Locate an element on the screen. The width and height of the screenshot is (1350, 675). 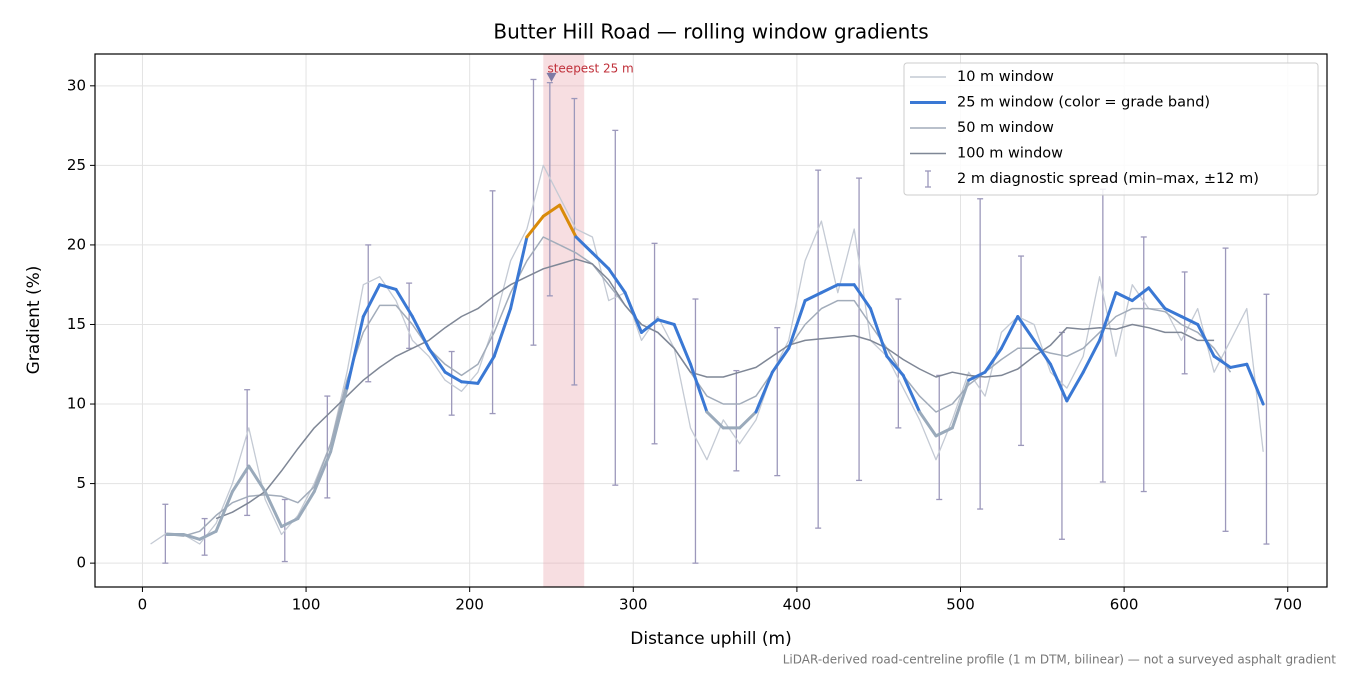
x-tick-label: 400 is located at coordinates (797, 605).